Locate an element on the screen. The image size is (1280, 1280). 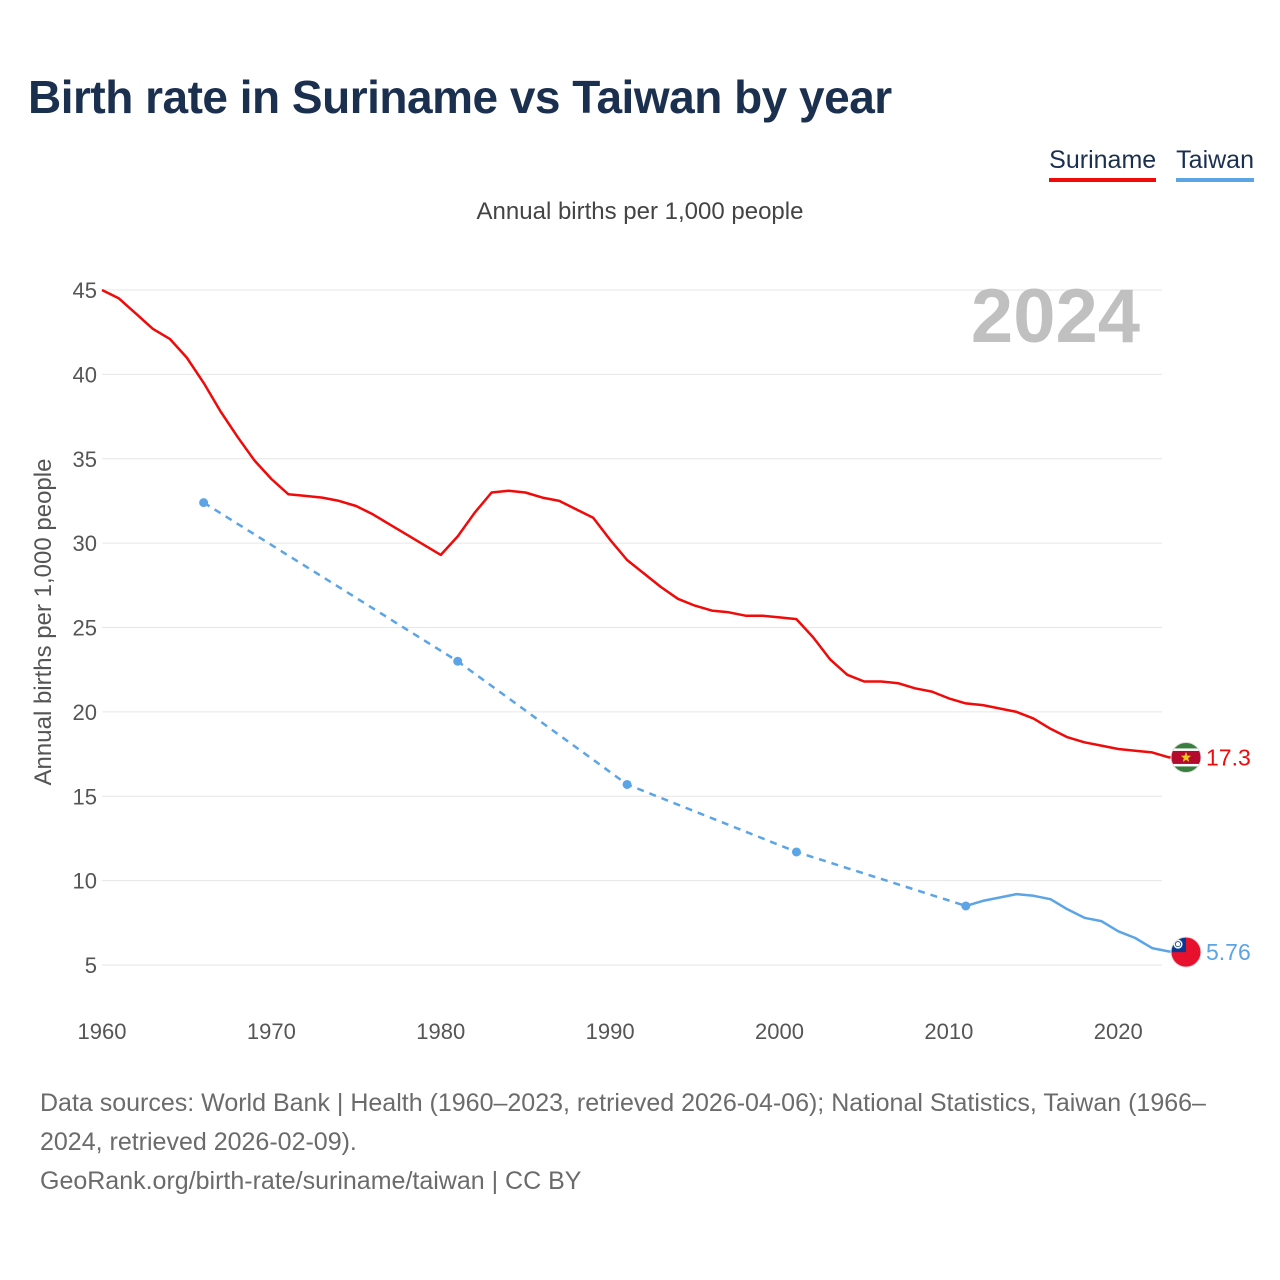
y-axis-label: Annual births per 1,000 people is located at coordinates (43, 622).